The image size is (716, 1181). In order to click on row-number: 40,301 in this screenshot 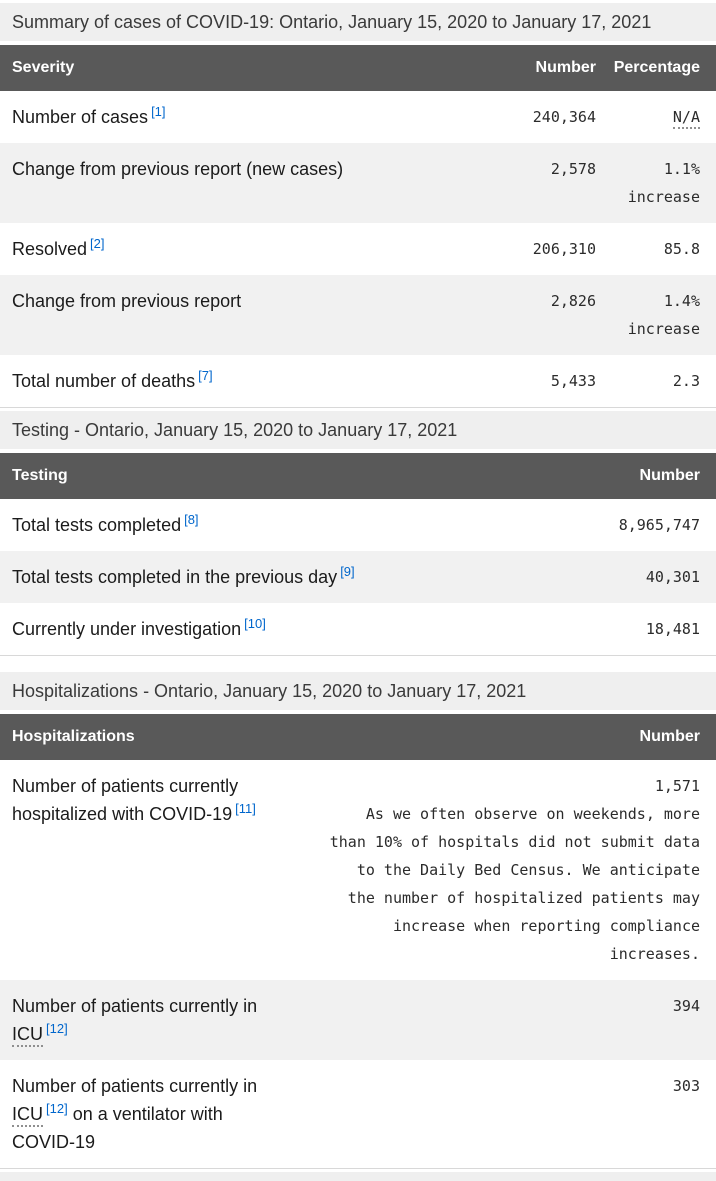, I will do `click(672, 577)`.